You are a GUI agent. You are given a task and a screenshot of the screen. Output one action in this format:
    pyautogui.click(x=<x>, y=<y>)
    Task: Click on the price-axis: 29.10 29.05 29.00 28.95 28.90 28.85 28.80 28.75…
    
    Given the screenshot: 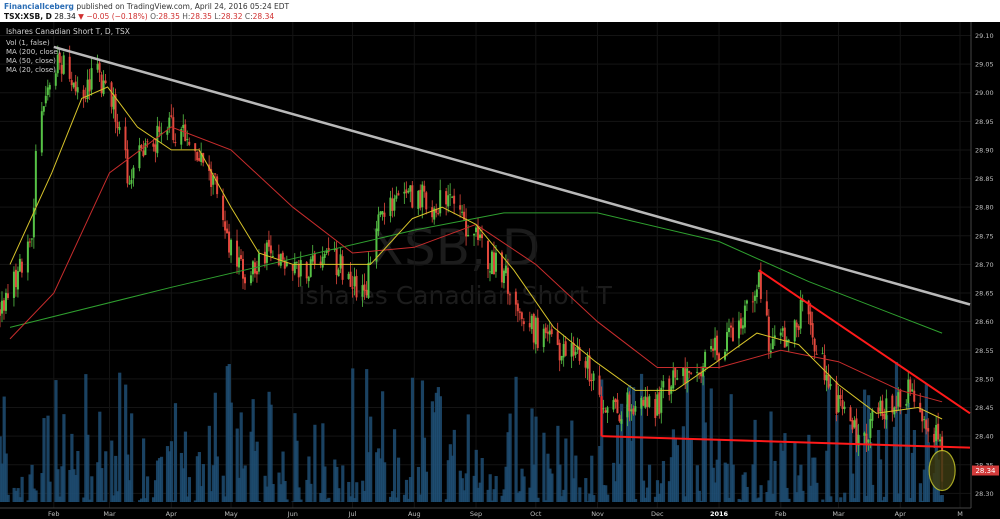 What is the action you would take?
    pyautogui.click(x=985, y=265)
    